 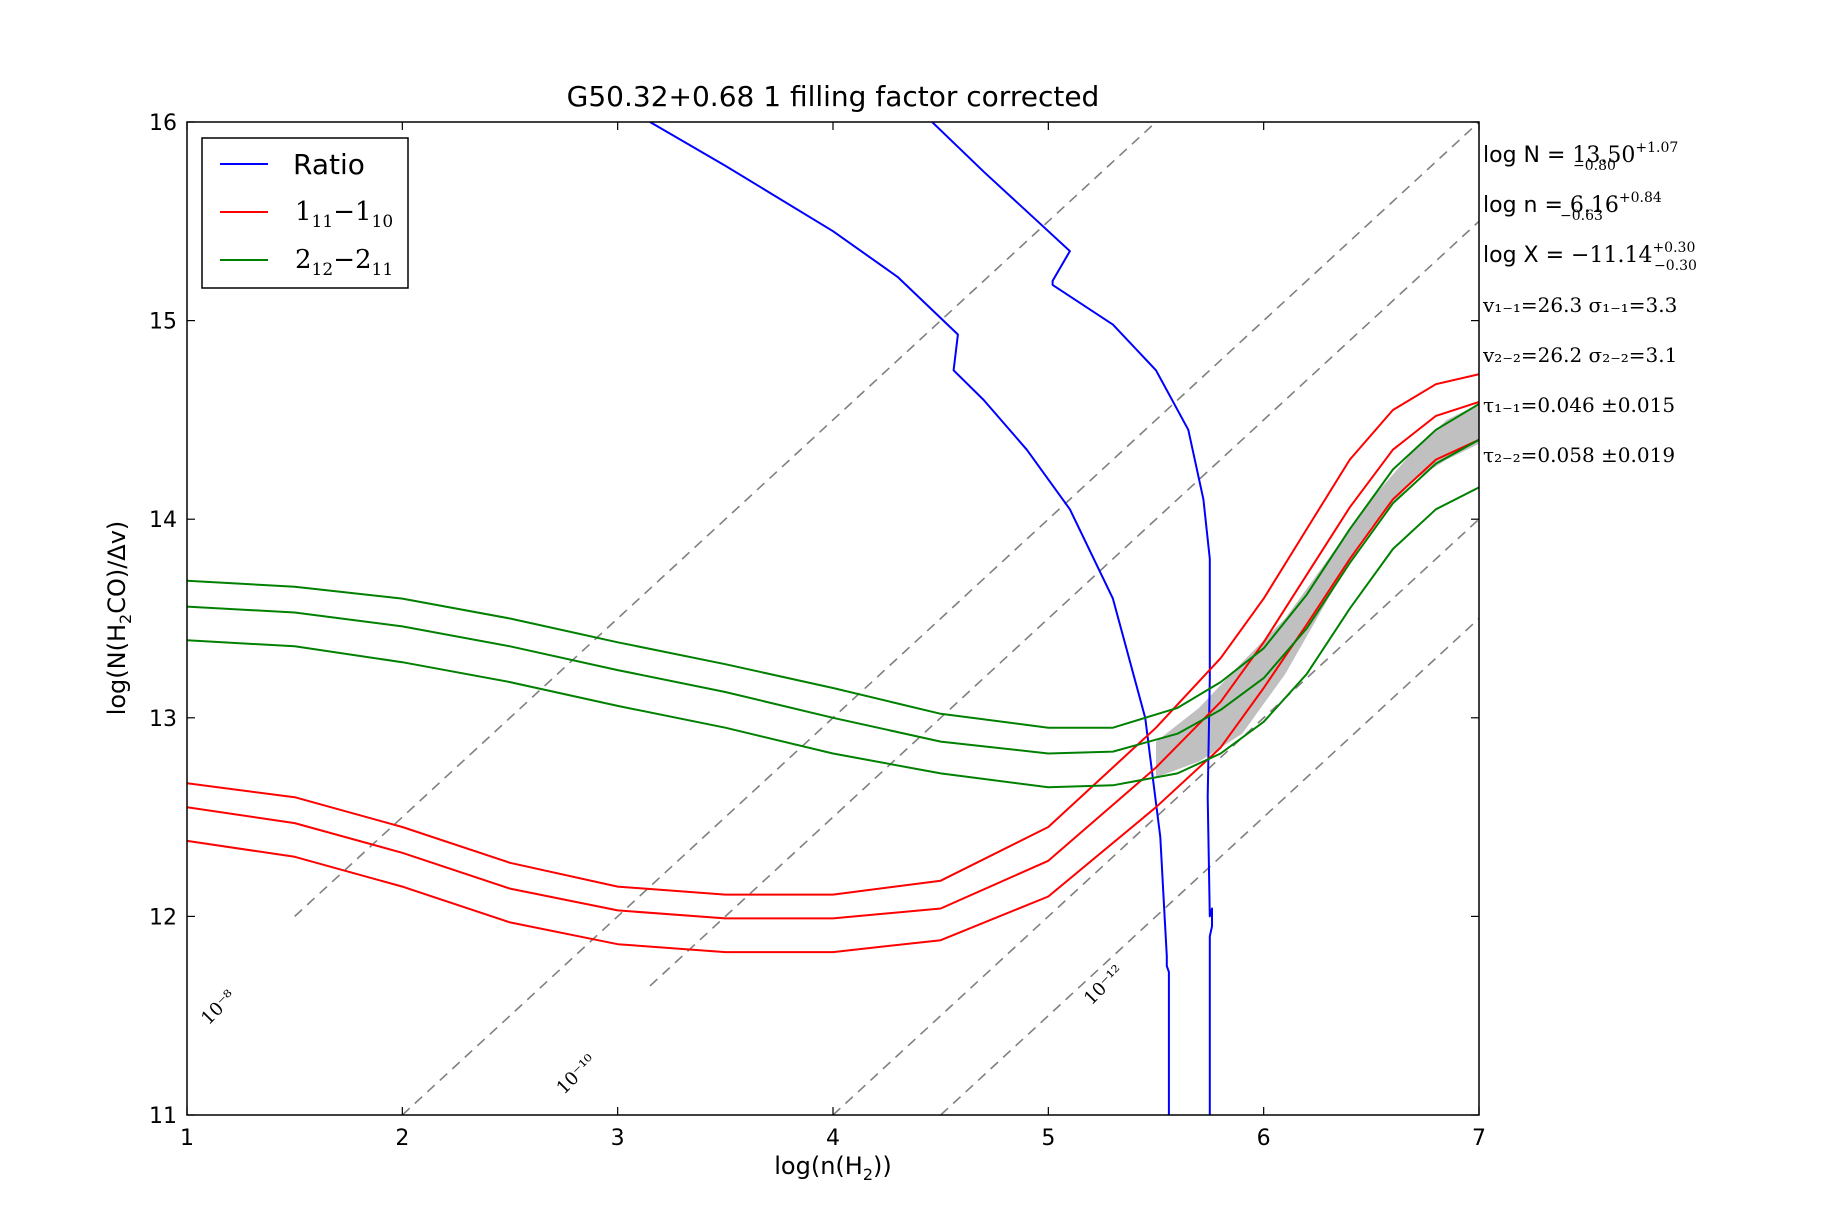 What do you see at coordinates (833, 96) in the screenshot?
I see `chart-title: G50.32+0.68 1 filling factor corrected` at bounding box center [833, 96].